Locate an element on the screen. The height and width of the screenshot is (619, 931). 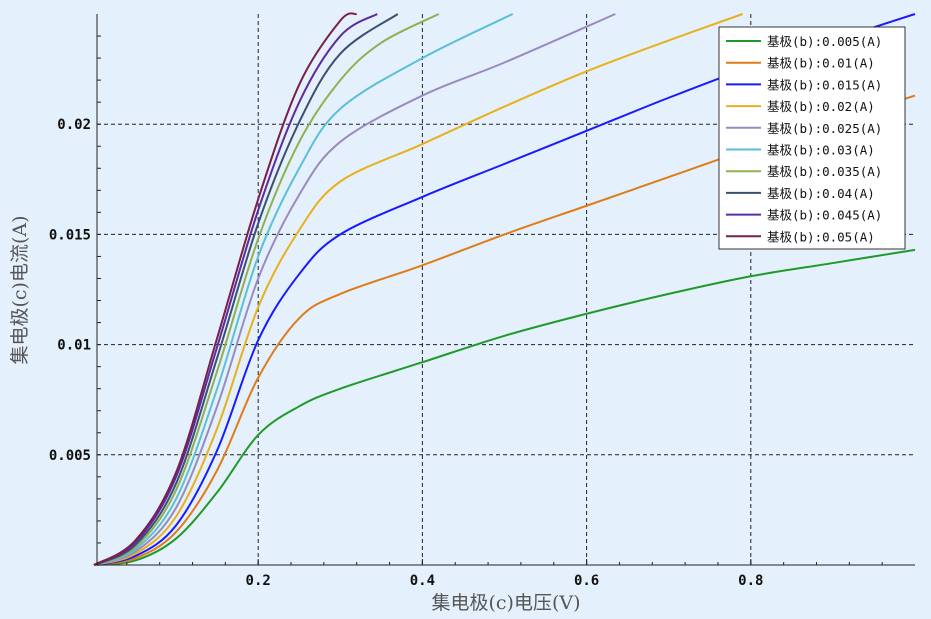
legend-label: 基极(b):0.02(A) is located at coordinates (821, 106).